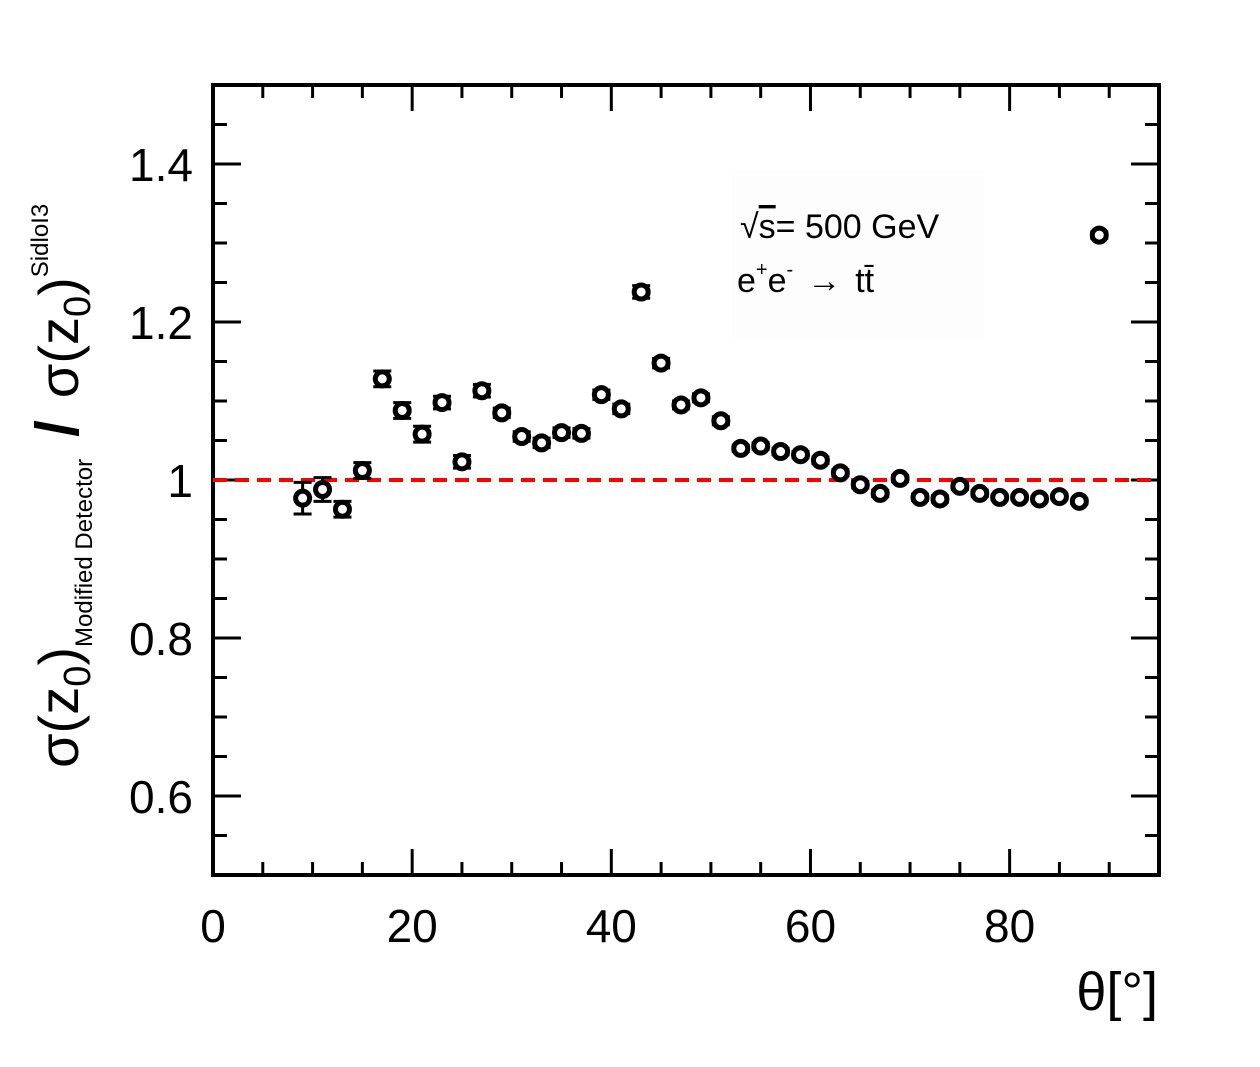  Describe the element at coordinates (1009, 926) in the screenshot. I see `x-tick-label: 80` at that location.